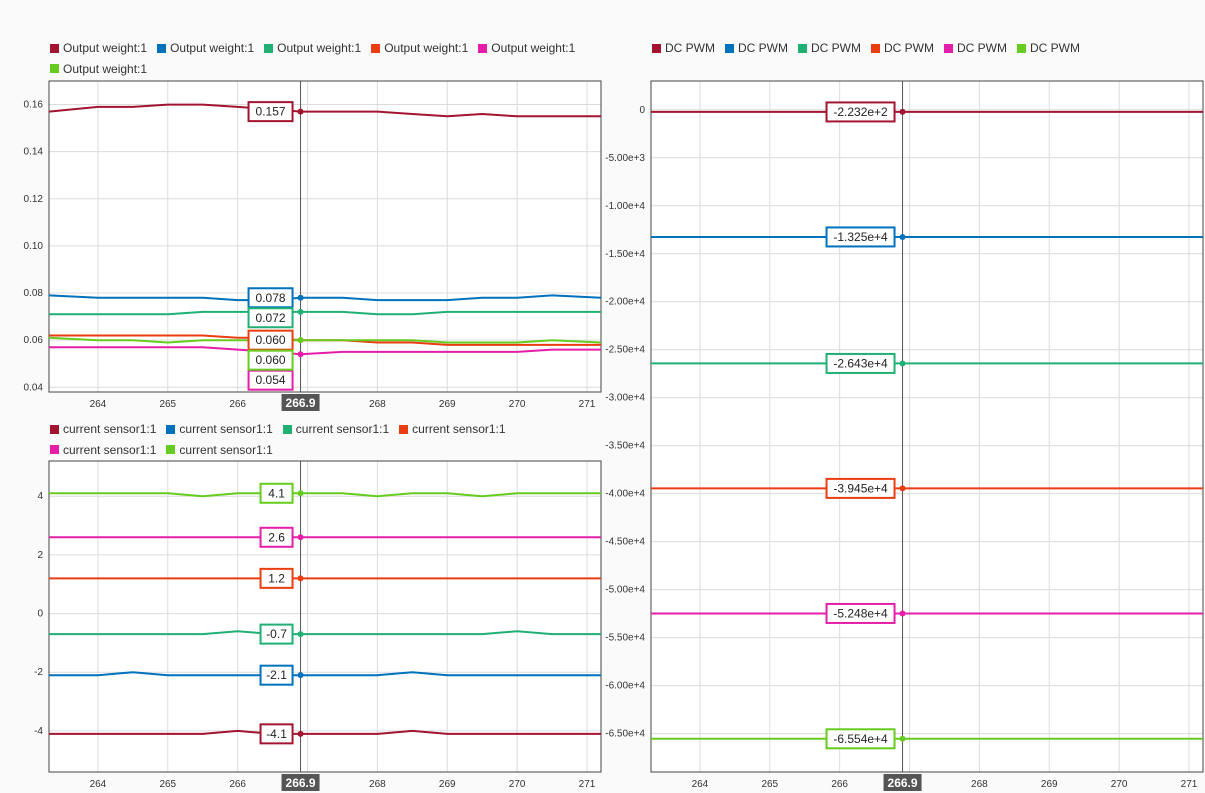  I want to click on y-tick-label: -5.00e+3, so click(625, 158).